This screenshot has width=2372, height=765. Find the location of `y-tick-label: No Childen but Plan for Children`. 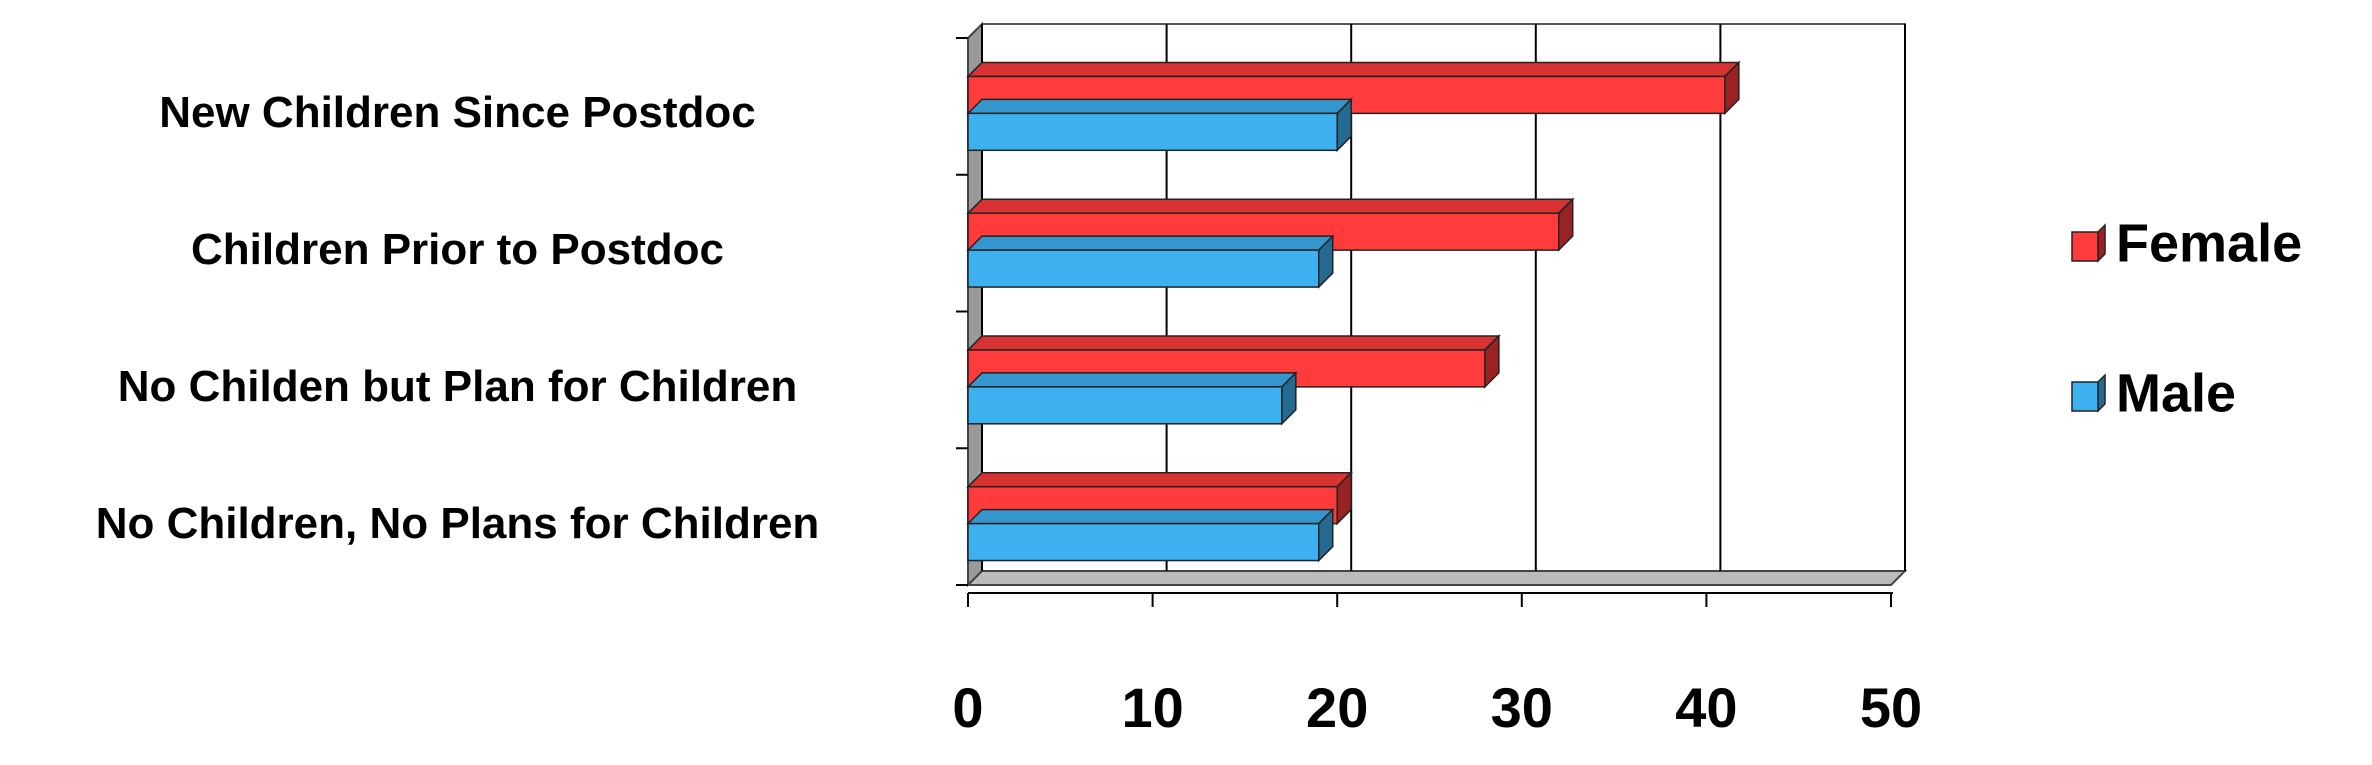

y-tick-label: No Childen but Plan for Children is located at coordinates (457, 386).